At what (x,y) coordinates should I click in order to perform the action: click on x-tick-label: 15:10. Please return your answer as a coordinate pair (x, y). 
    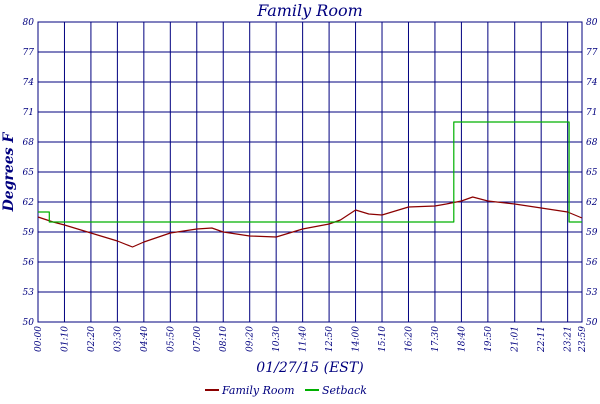
    Looking at the image, I should click on (383, 339).